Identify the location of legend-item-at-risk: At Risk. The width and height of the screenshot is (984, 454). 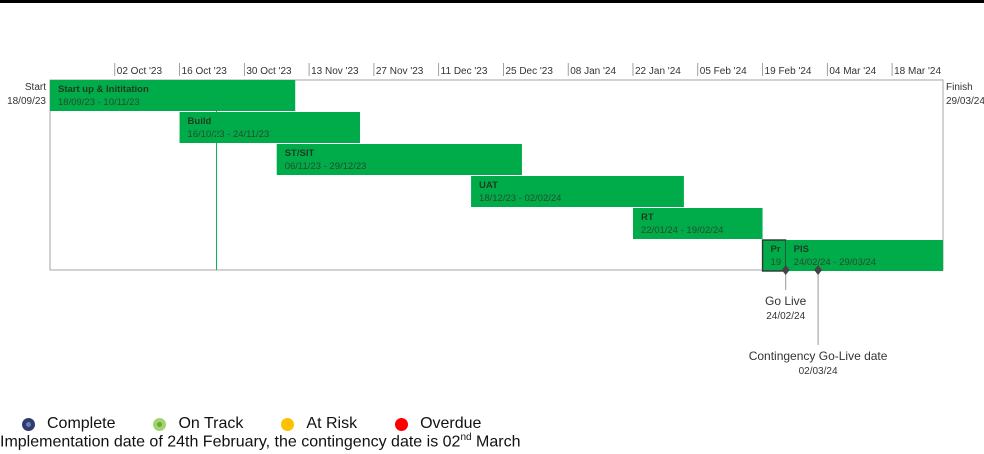
(319, 424).